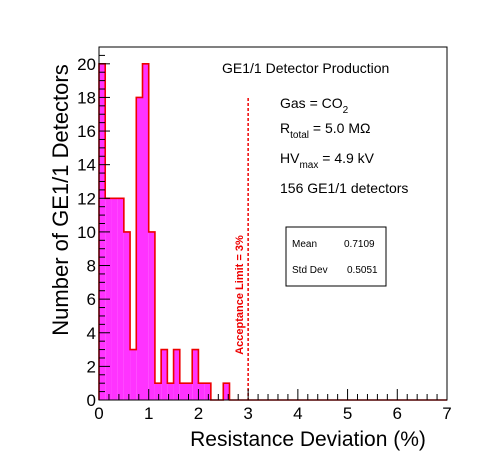  What do you see at coordinates (91, 333) in the screenshot?
I see `y-tick-label: 4` at bounding box center [91, 333].